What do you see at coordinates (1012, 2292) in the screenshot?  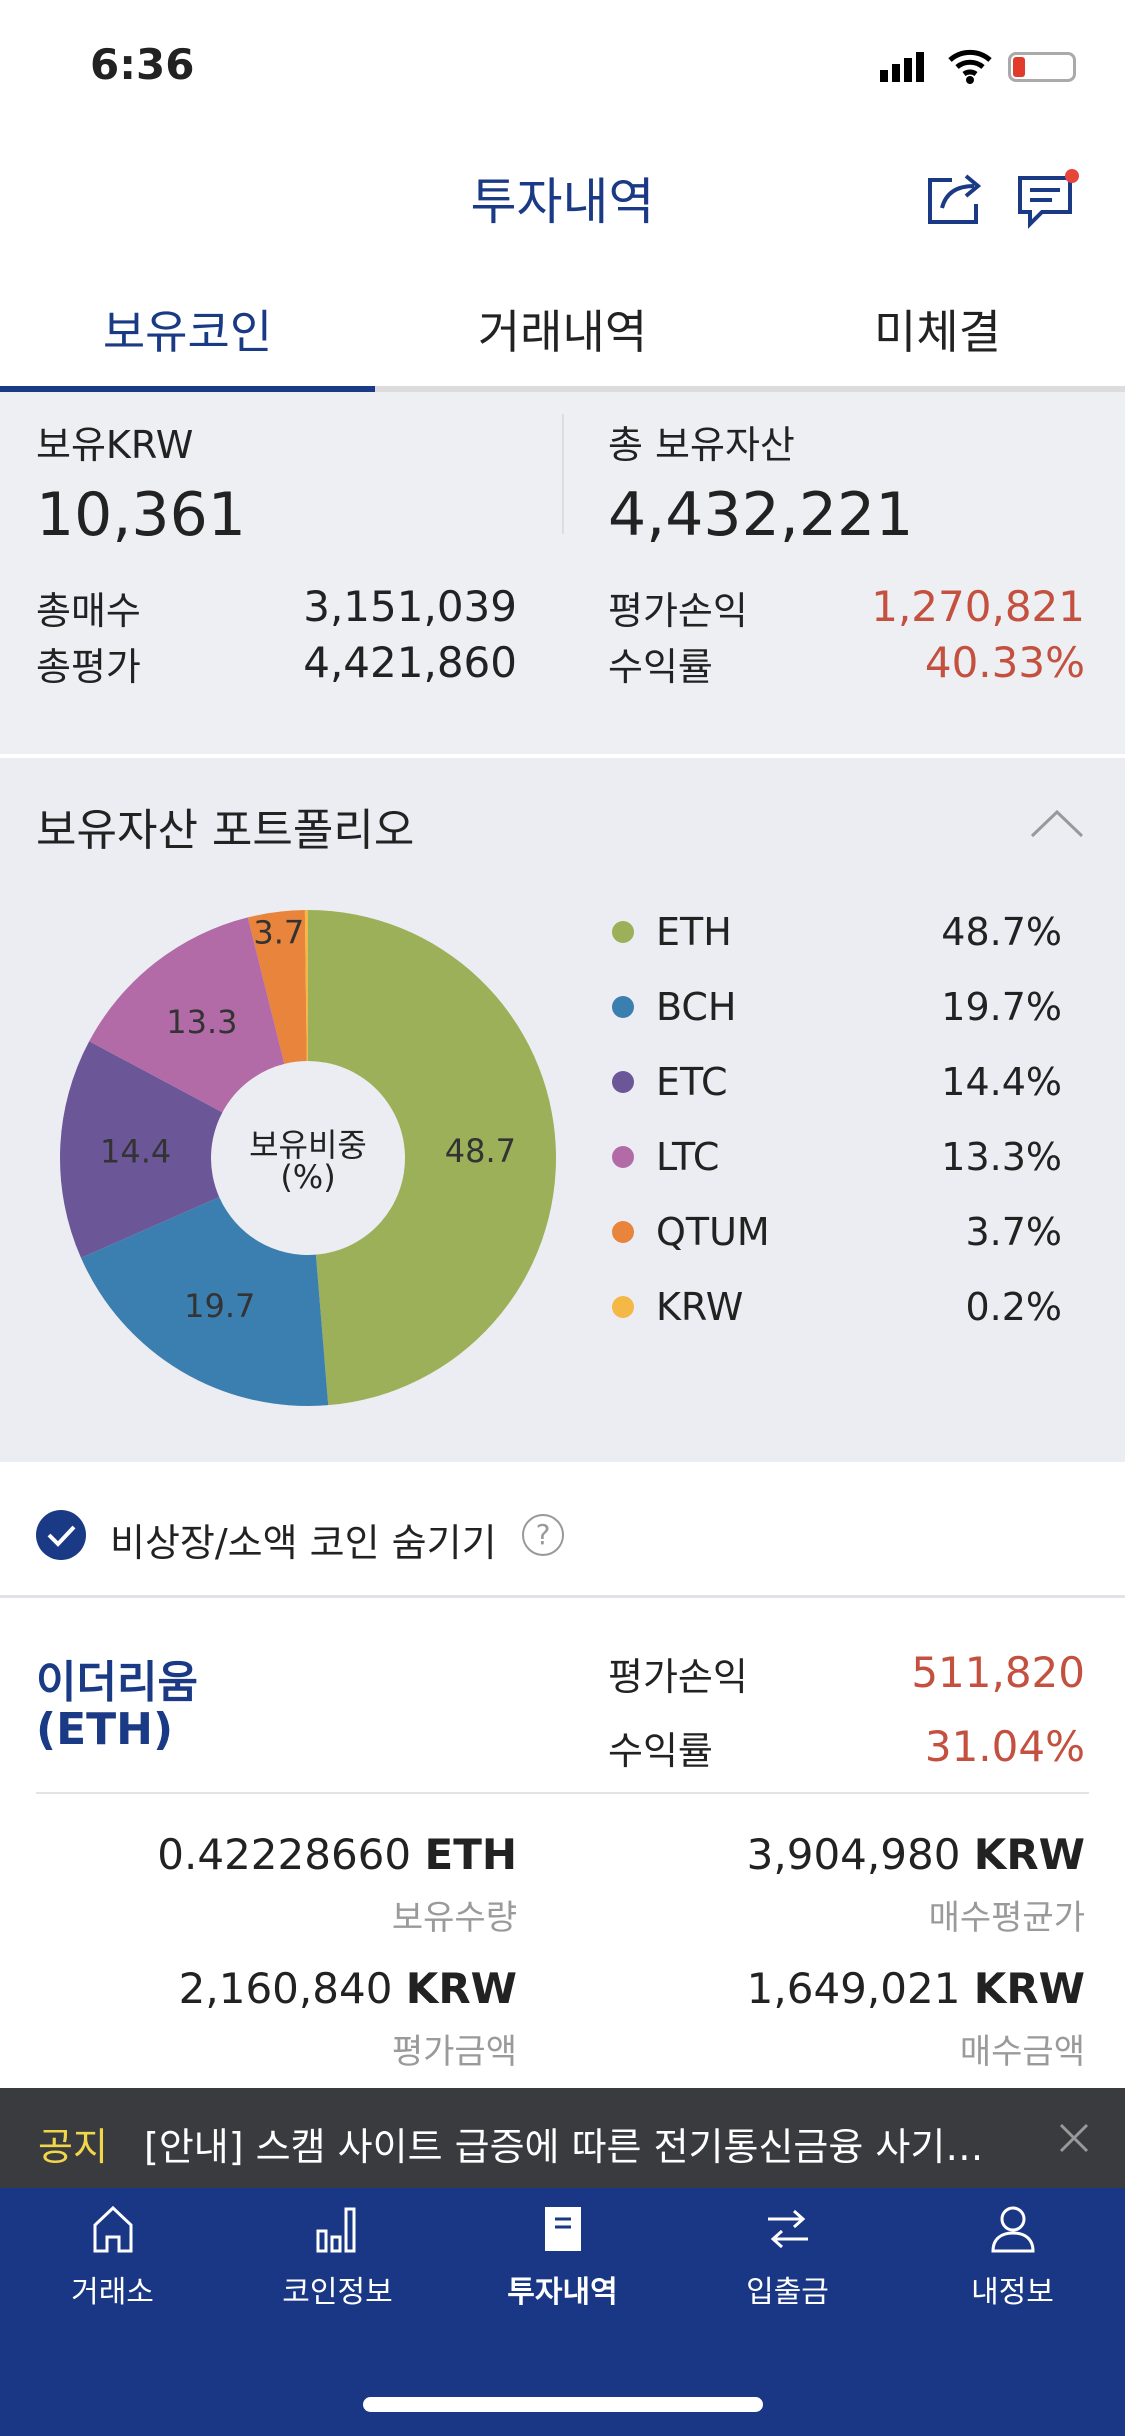 I see `nav-label: 내정보` at bounding box center [1012, 2292].